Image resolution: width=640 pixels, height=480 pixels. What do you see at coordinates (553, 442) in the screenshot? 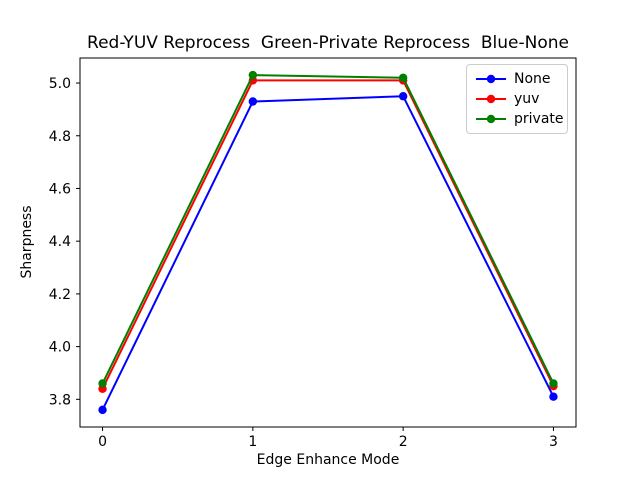
I see `x-tick-label: 3` at bounding box center [553, 442].